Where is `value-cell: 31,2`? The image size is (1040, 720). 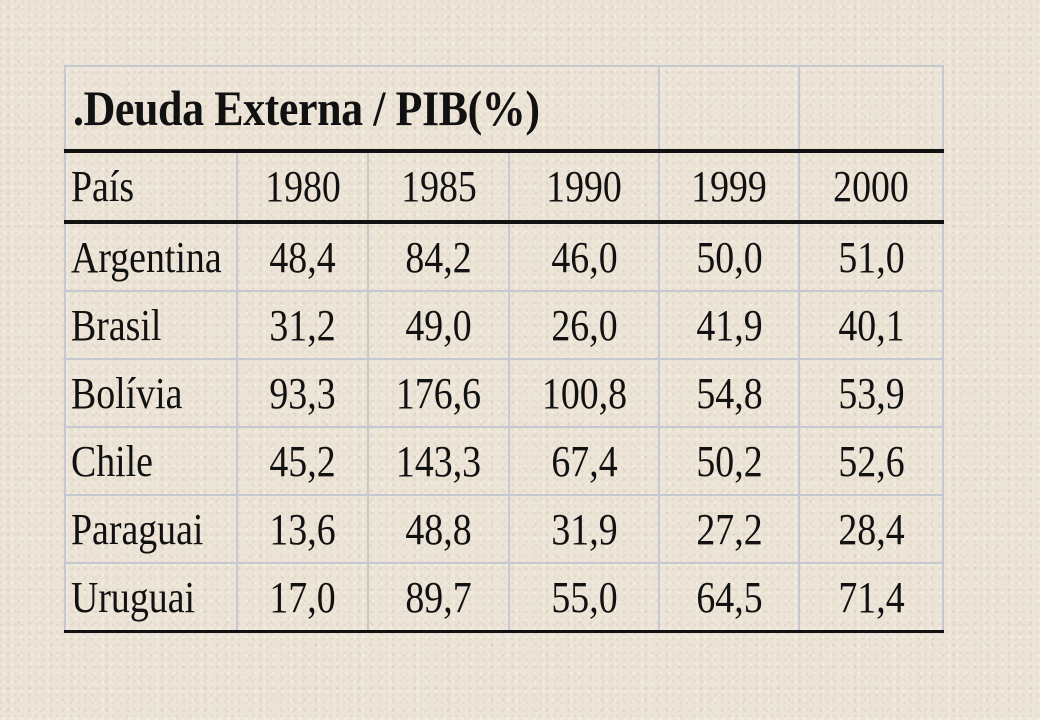 value-cell: 31,2 is located at coordinates (302, 325).